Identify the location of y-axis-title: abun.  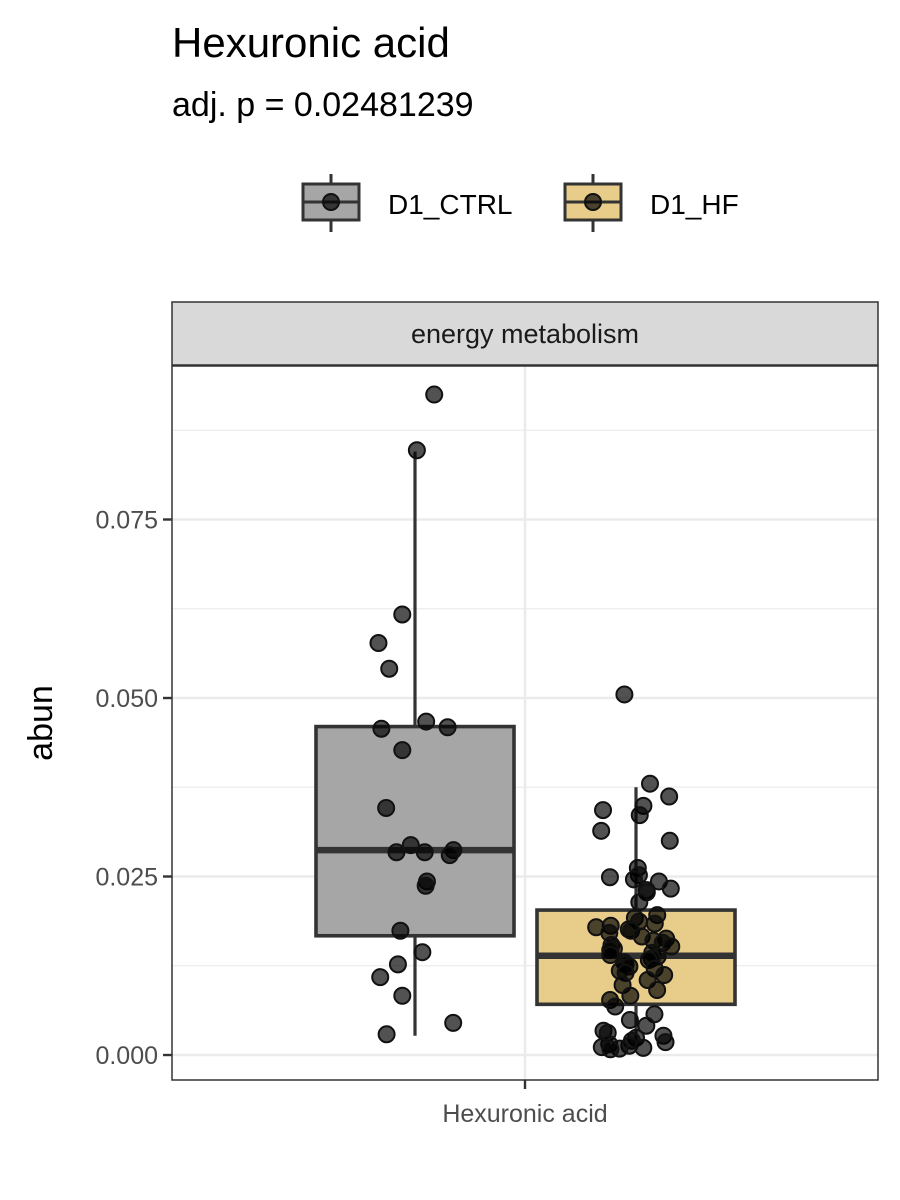
(41, 723).